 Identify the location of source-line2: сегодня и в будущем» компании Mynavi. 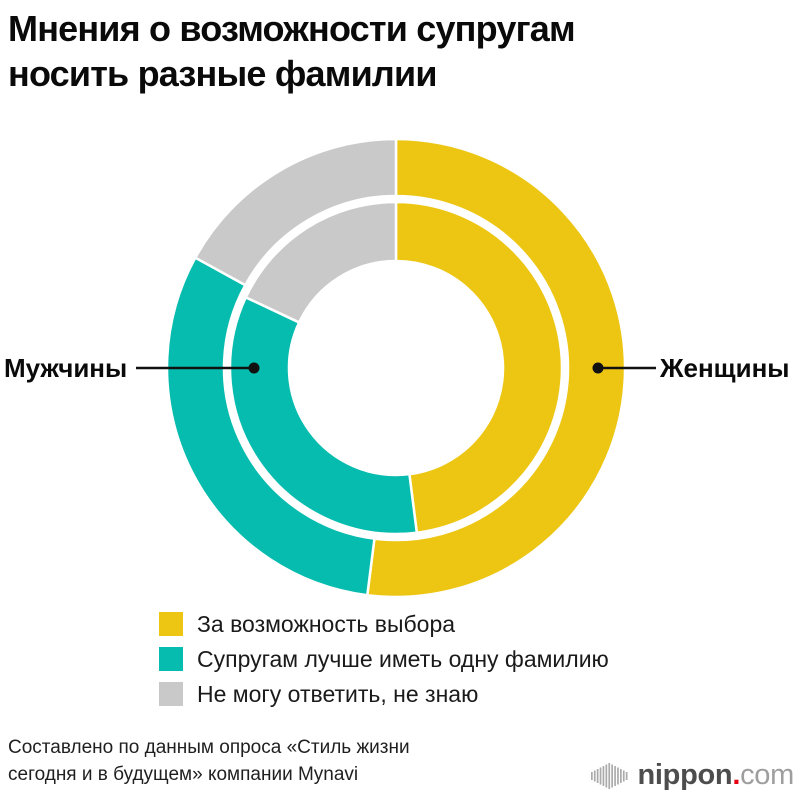
(183, 774).